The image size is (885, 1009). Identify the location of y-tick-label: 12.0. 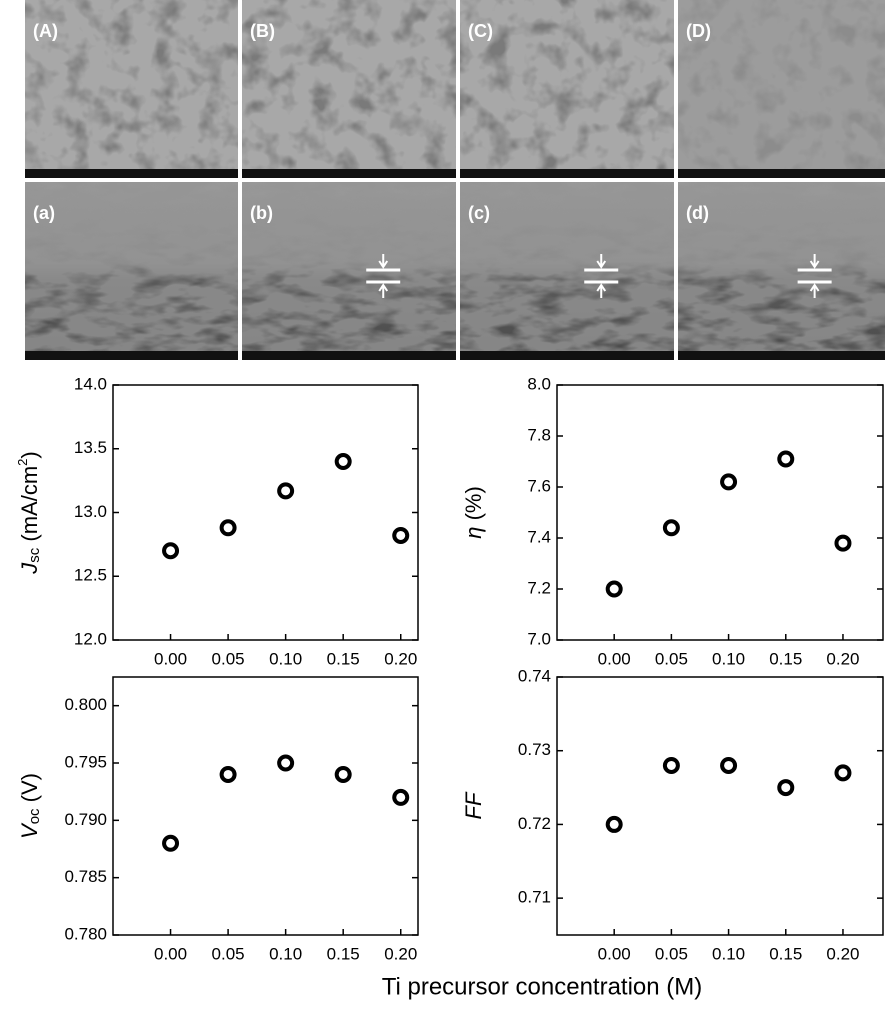
(90, 638).